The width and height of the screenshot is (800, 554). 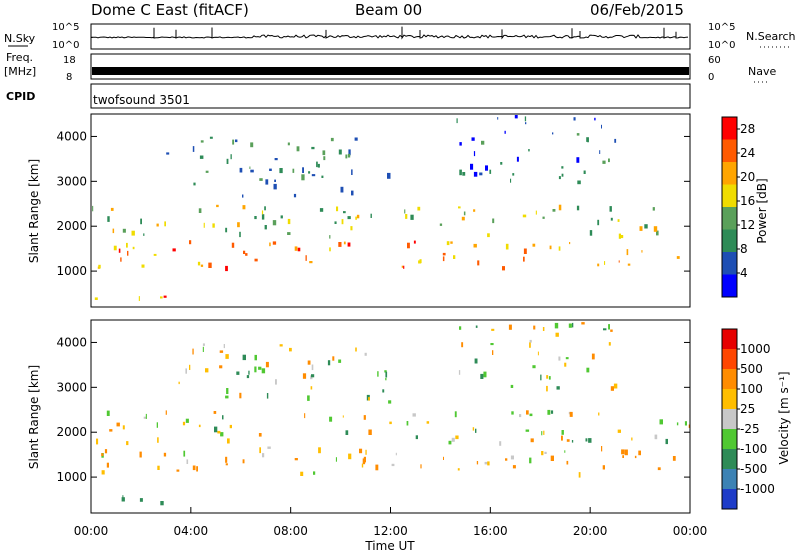 What do you see at coordinates (729, 207) in the screenshot?
I see `power-colorbar-frame` at bounding box center [729, 207].